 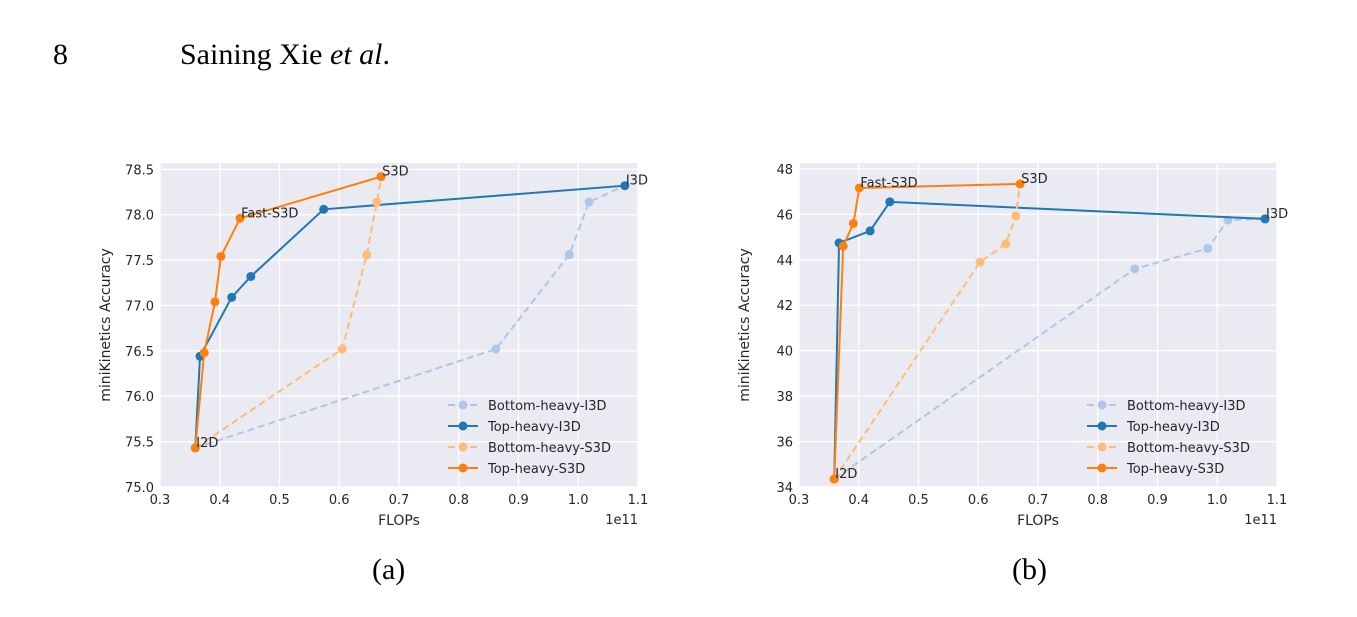 I want to click on x-tick-label: 0.6, so click(x=978, y=500).